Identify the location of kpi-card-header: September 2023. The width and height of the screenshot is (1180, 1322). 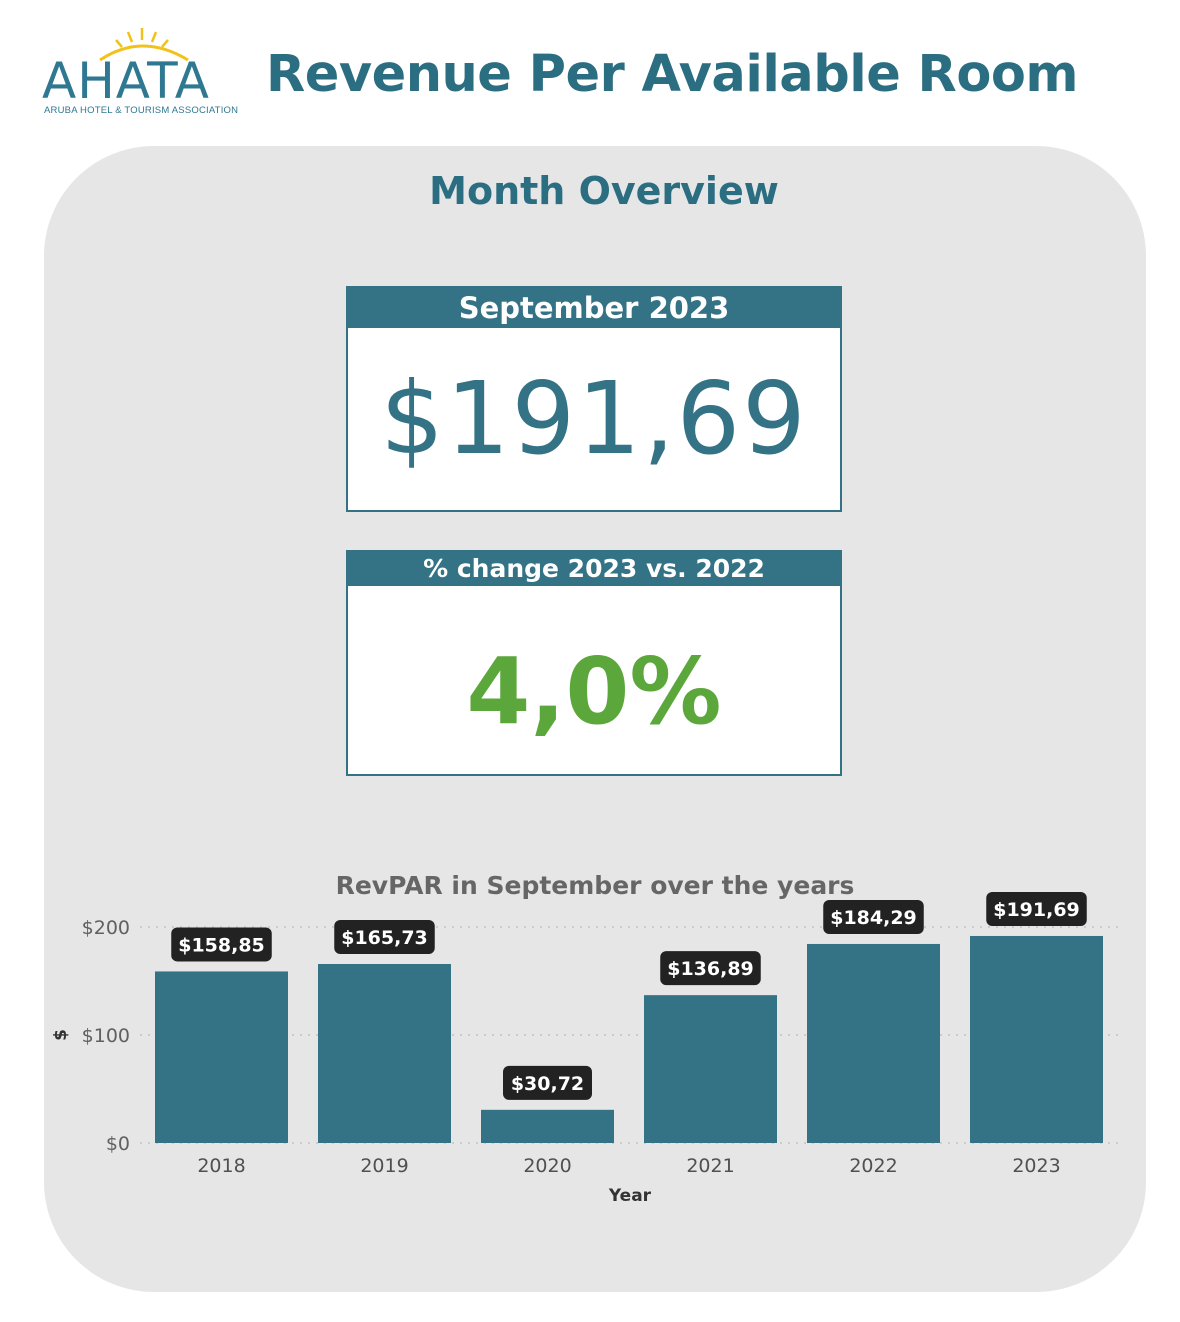
(594, 308).